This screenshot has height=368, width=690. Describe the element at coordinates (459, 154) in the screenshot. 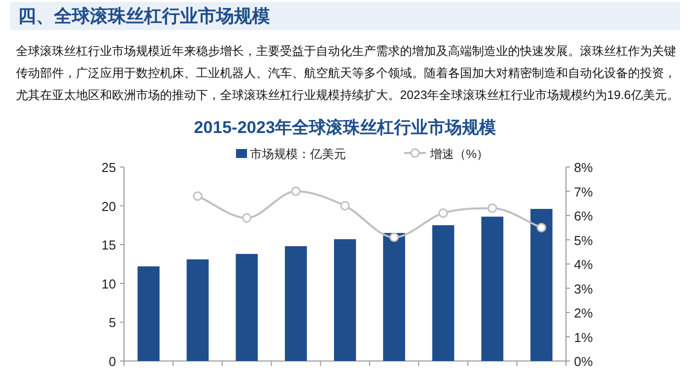

I see `legend-label: 增速（%）` at that location.